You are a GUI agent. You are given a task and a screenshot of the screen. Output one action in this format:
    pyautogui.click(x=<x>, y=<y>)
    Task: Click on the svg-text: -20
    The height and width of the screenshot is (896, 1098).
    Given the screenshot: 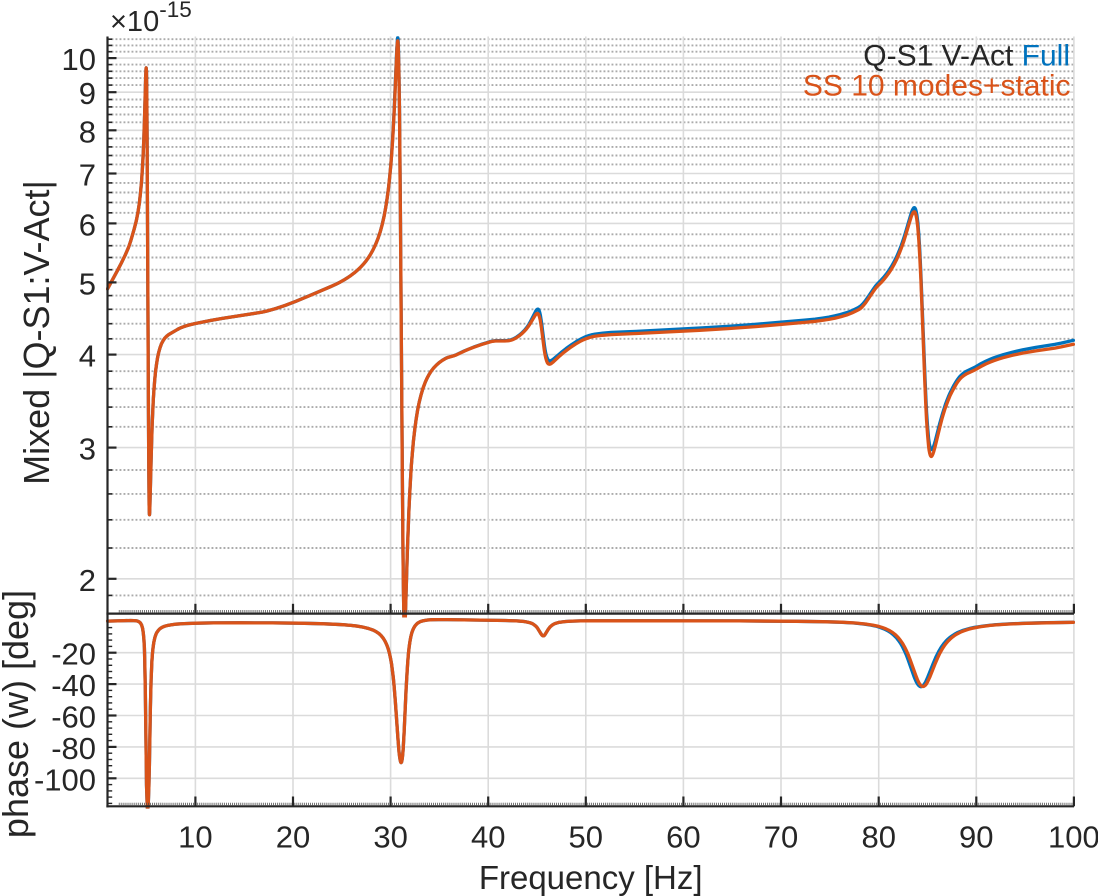 What is the action you would take?
    pyautogui.click(x=73, y=654)
    